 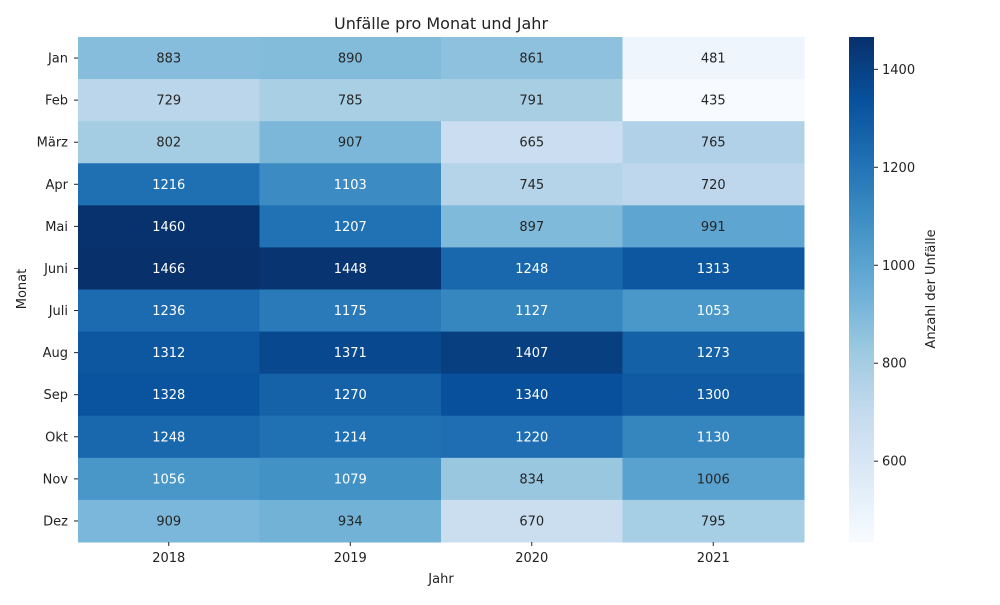 What do you see at coordinates (56, 479) in the screenshot?
I see `y-tick-label: Nov` at bounding box center [56, 479].